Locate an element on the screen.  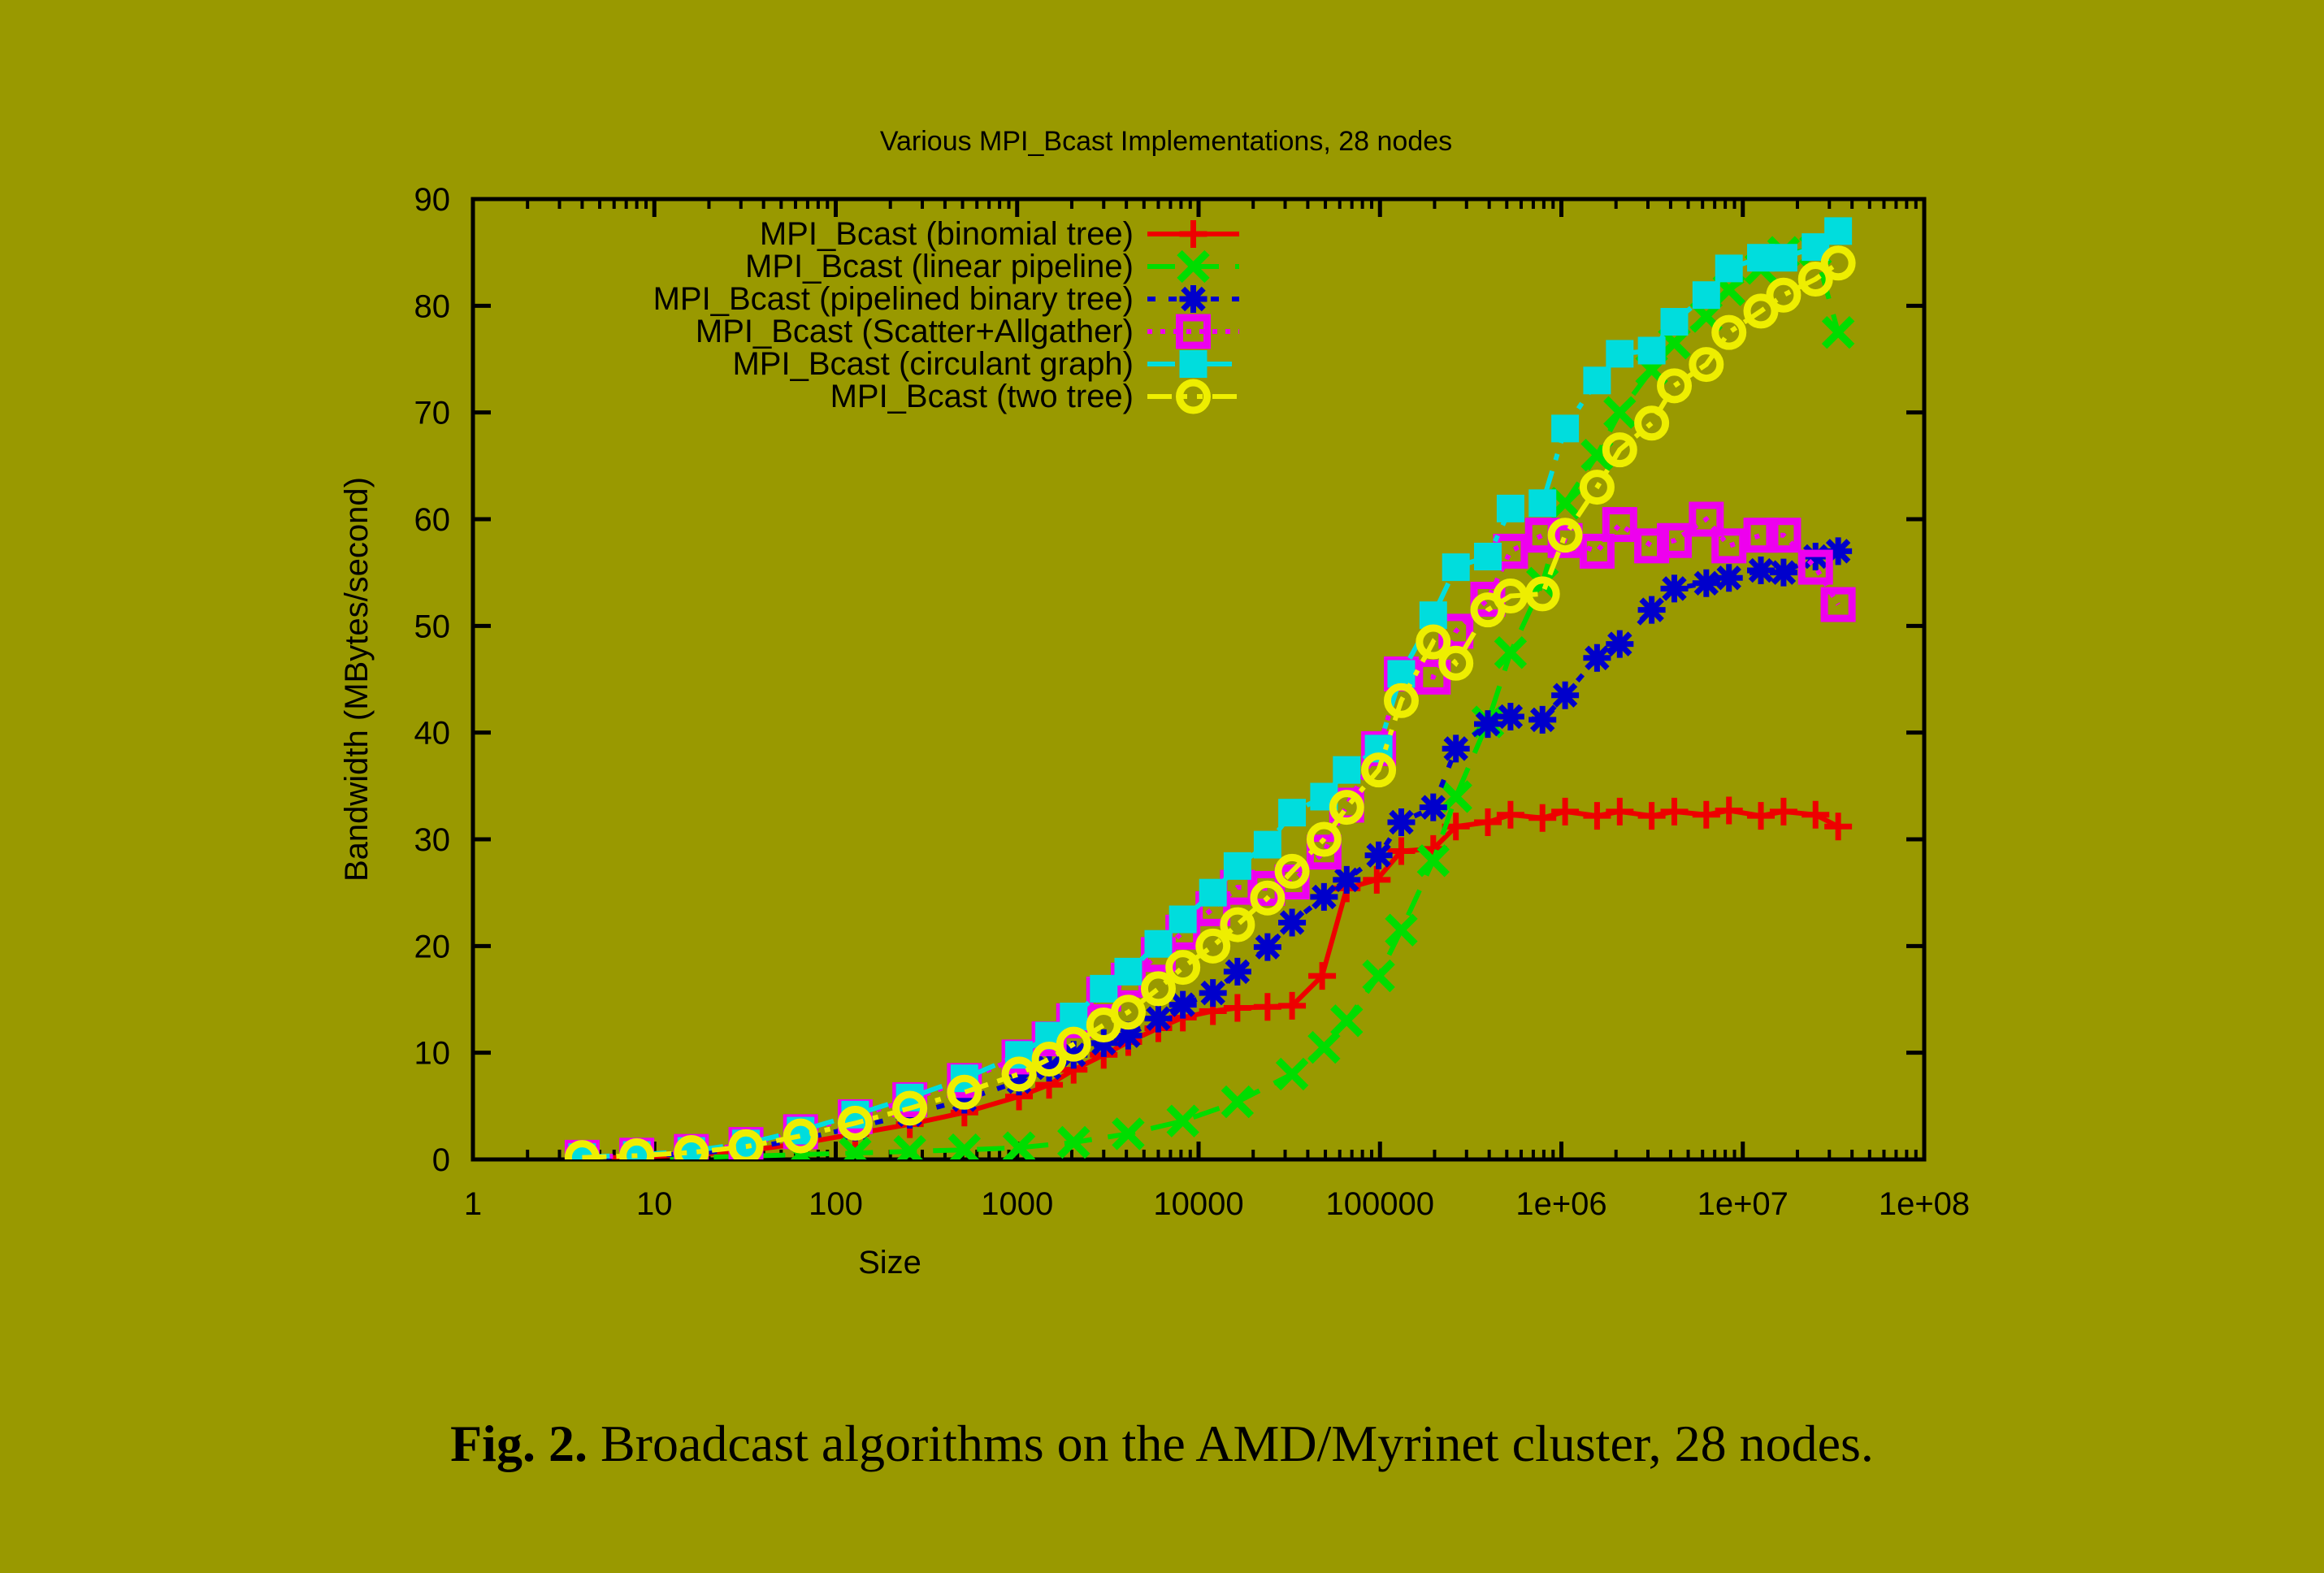
x-tick-label: 10 is located at coordinates (654, 1204).